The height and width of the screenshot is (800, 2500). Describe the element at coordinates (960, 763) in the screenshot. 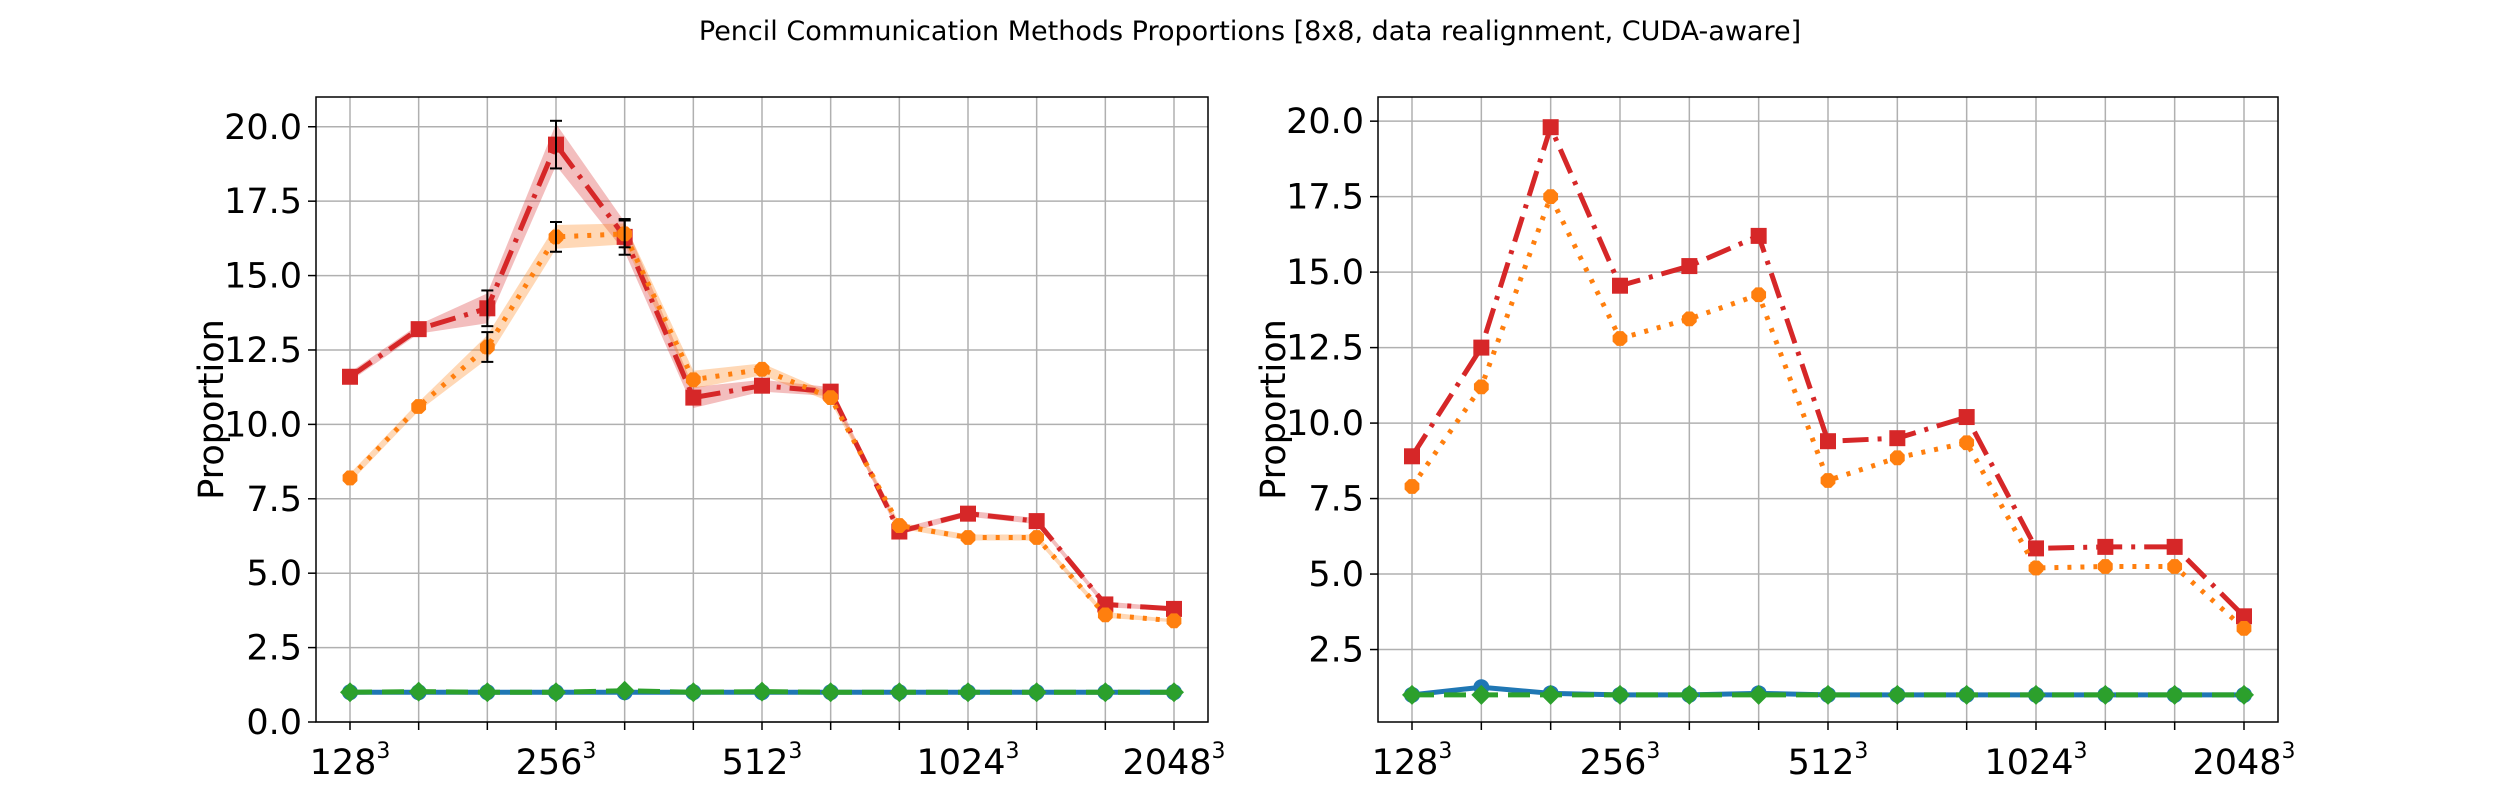

I see `x-tick-label-base: 1024` at that location.